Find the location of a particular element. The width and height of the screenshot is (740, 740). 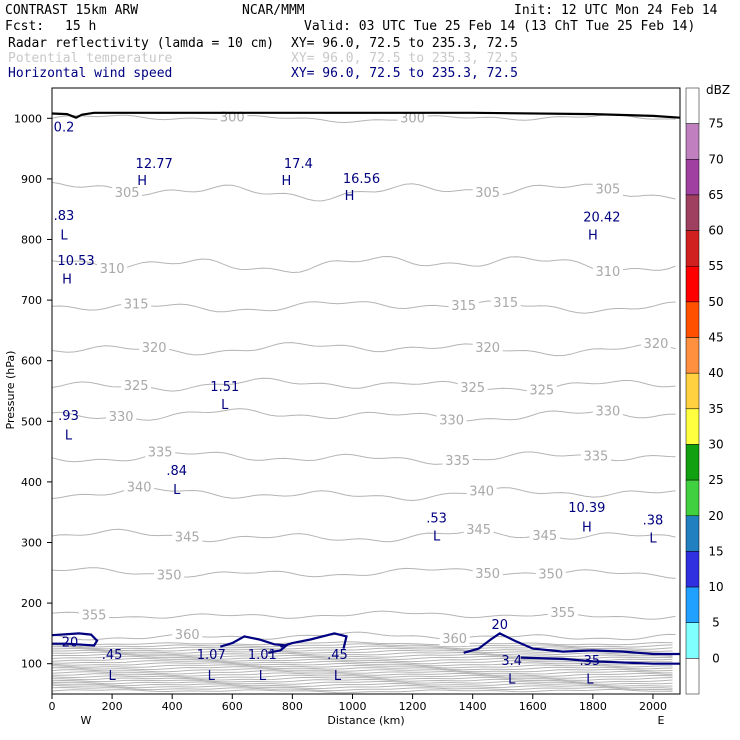

x-tick-label: 0 is located at coordinates (52, 706).